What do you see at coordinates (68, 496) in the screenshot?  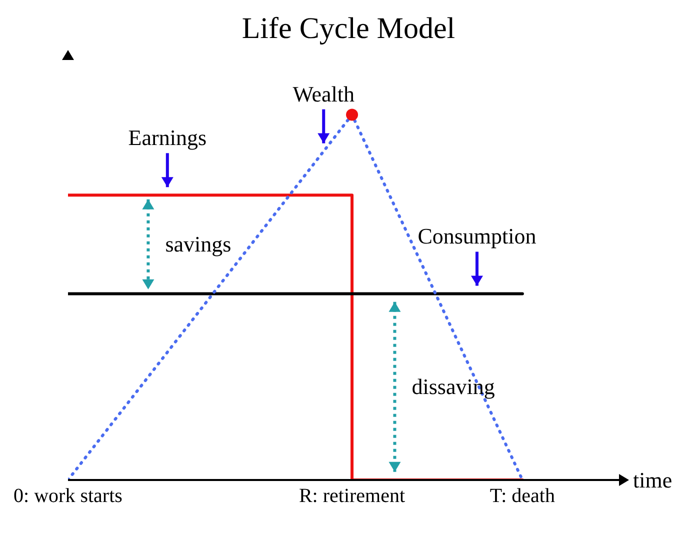 I see `x-tick-label: 0: work starts` at bounding box center [68, 496].